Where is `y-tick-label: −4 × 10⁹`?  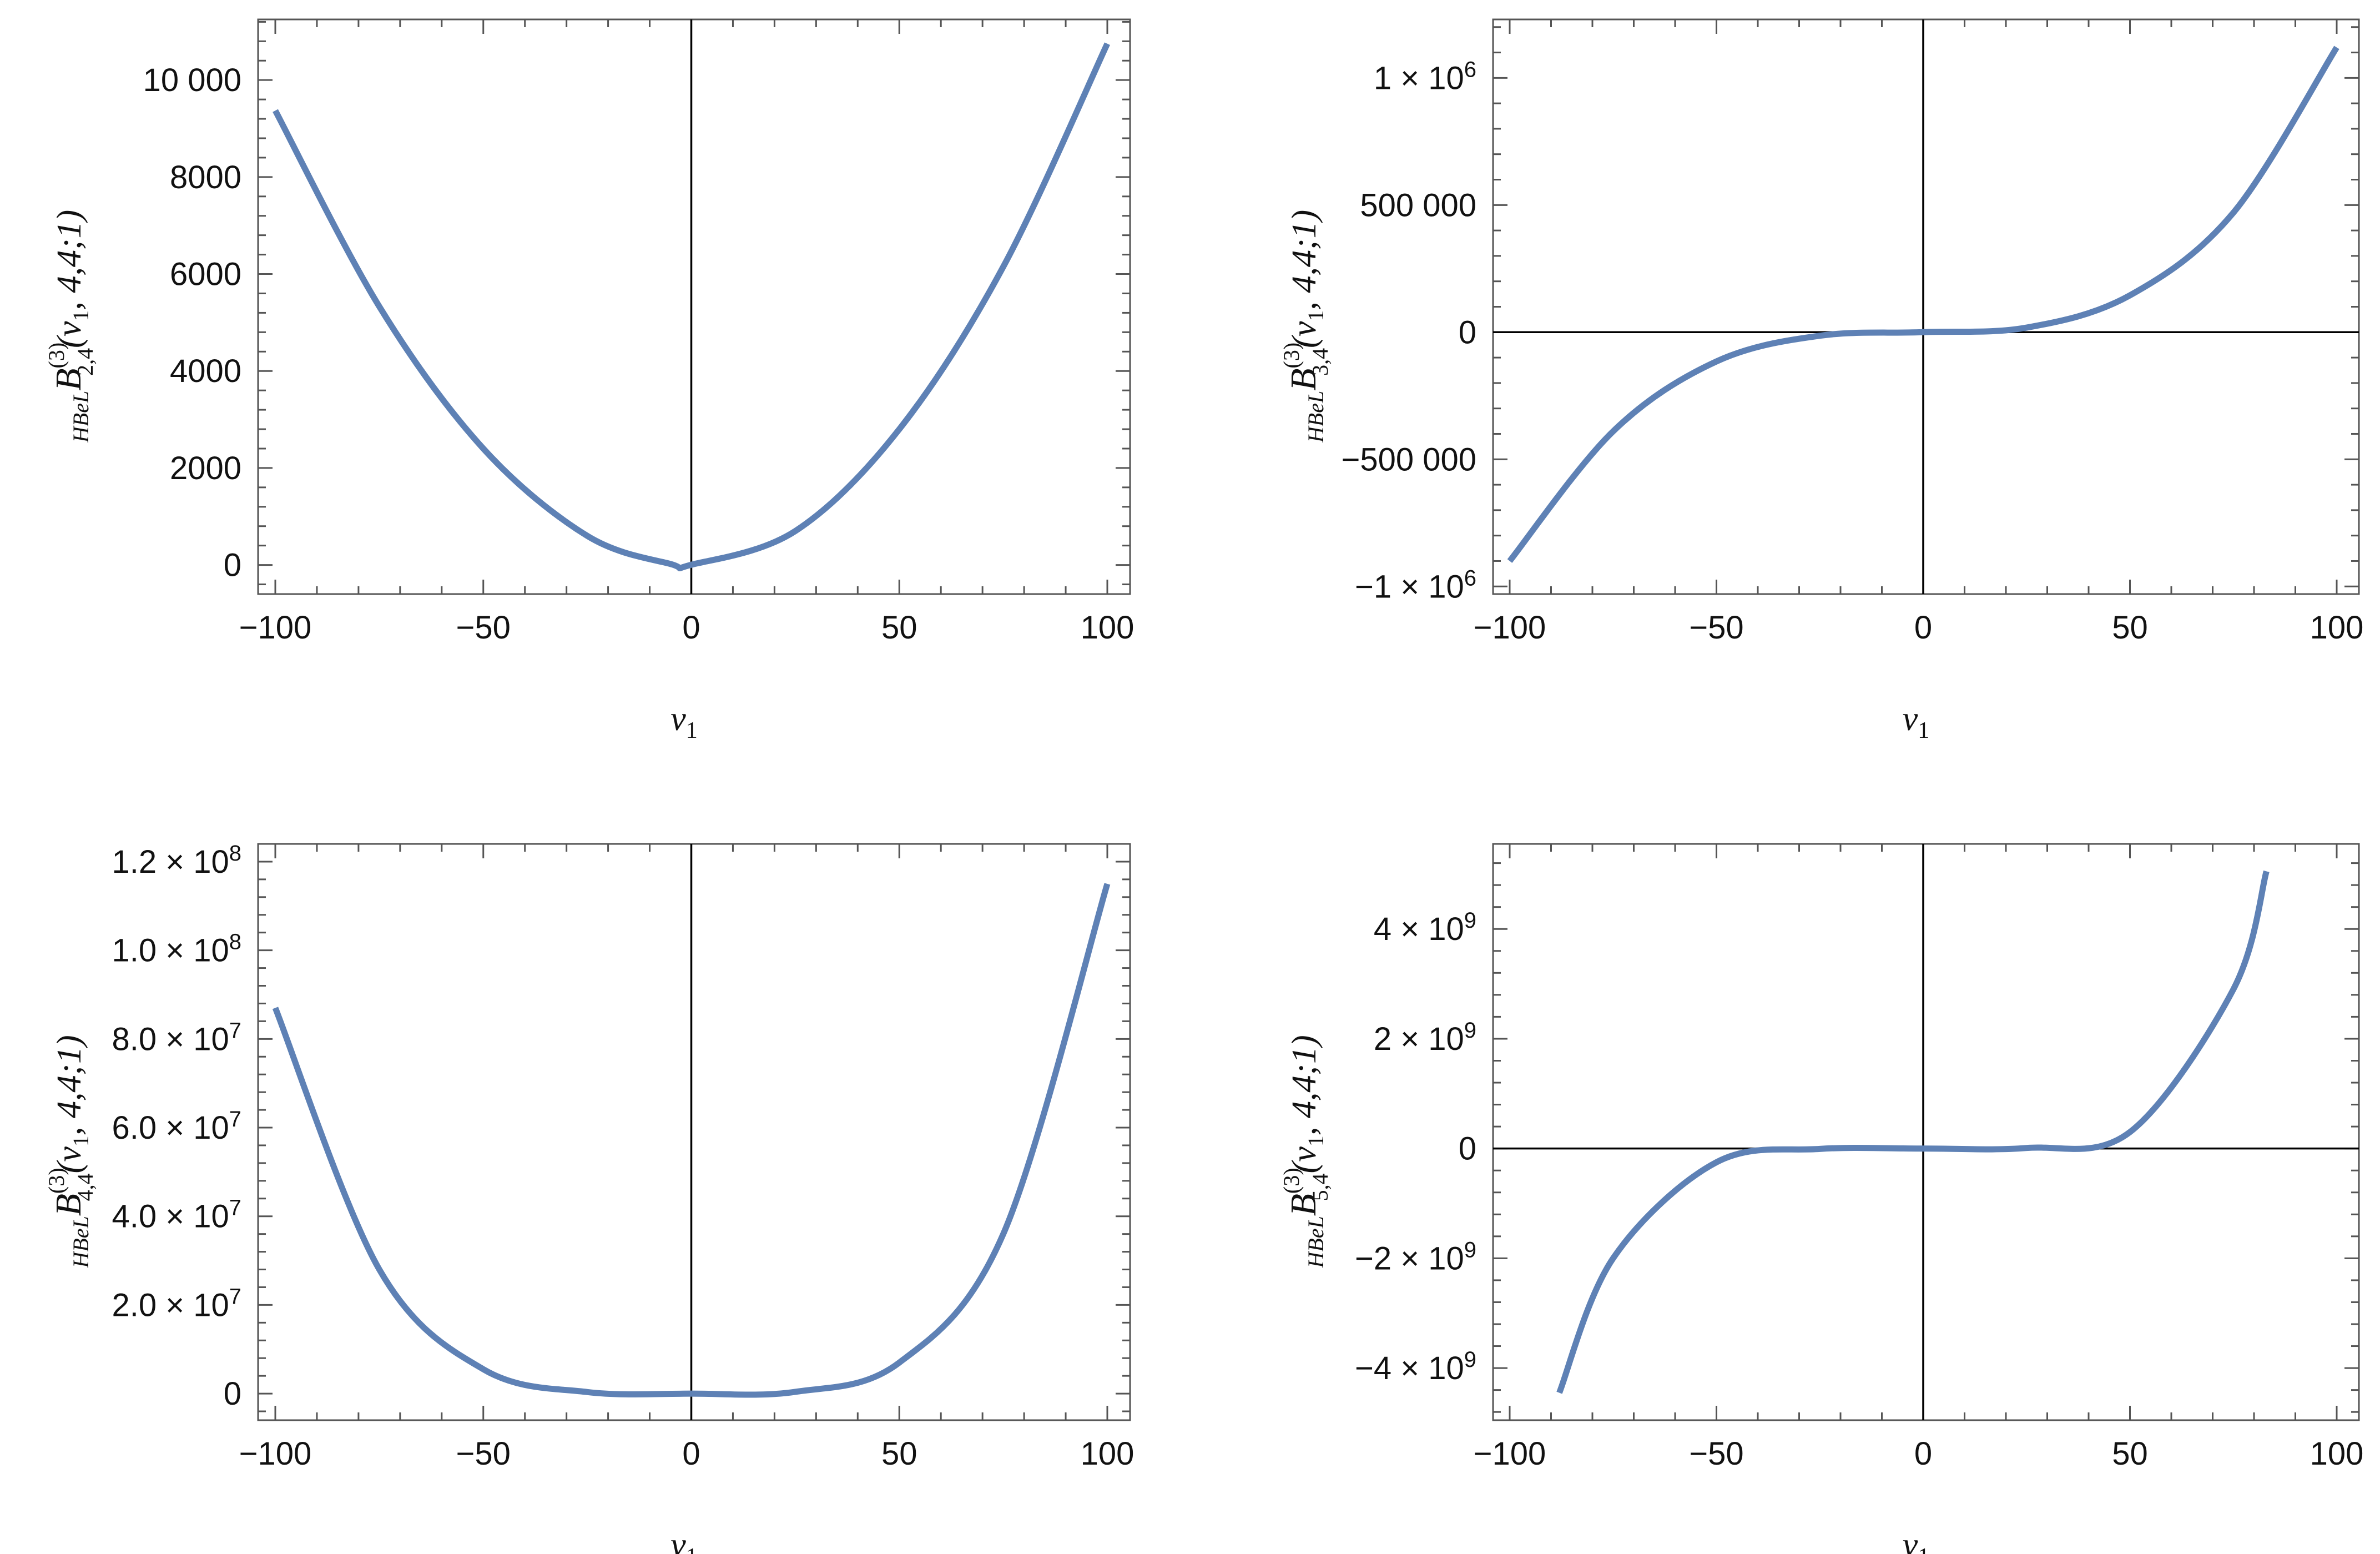 y-tick-label: −4 × 10⁹ is located at coordinates (1415, 1366).